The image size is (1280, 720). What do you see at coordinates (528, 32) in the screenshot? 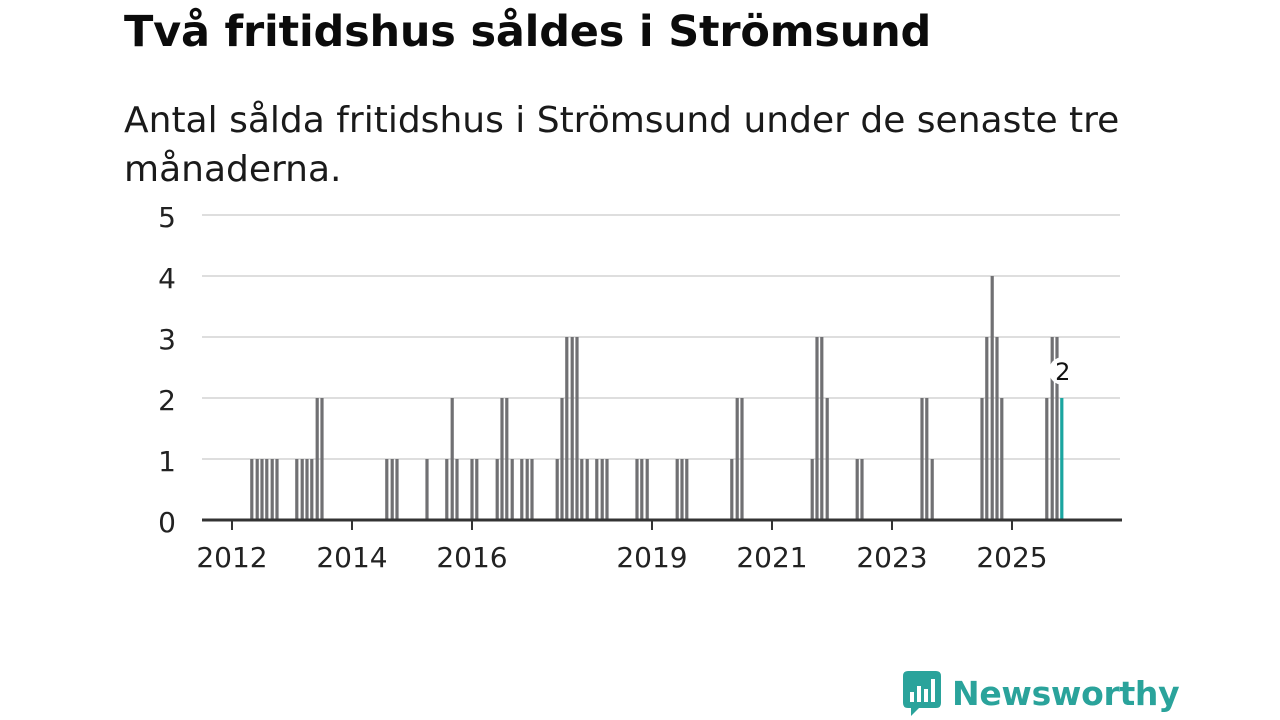
I see `chart-title: Två fritidshus såldes i Strömsund` at bounding box center [528, 32].